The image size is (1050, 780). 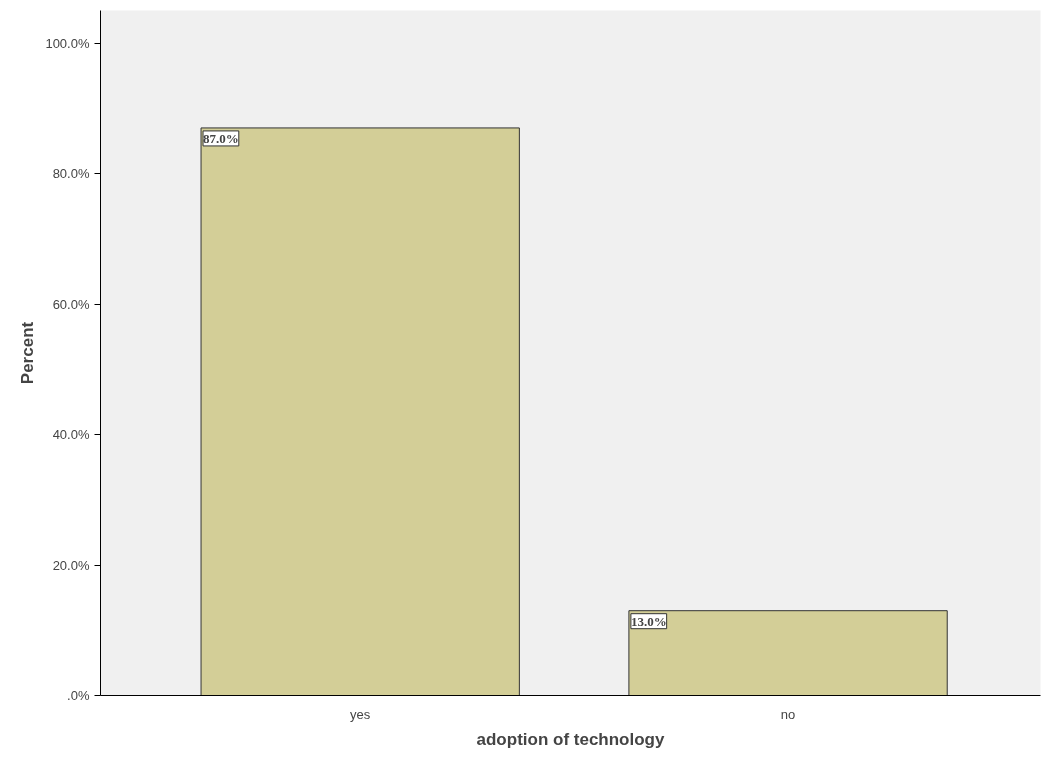 What do you see at coordinates (360, 714) in the screenshot?
I see `x-tick-label: yes` at bounding box center [360, 714].